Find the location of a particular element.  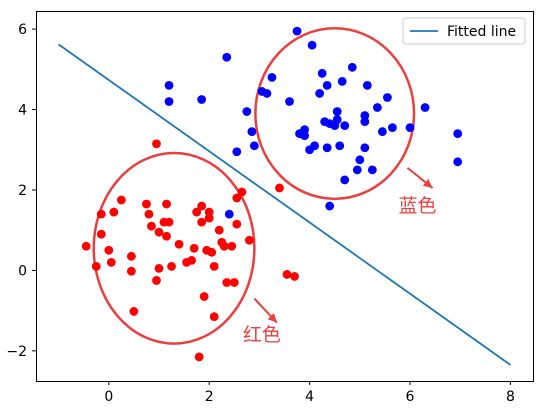

x-tick-label: 6 is located at coordinates (410, 397).